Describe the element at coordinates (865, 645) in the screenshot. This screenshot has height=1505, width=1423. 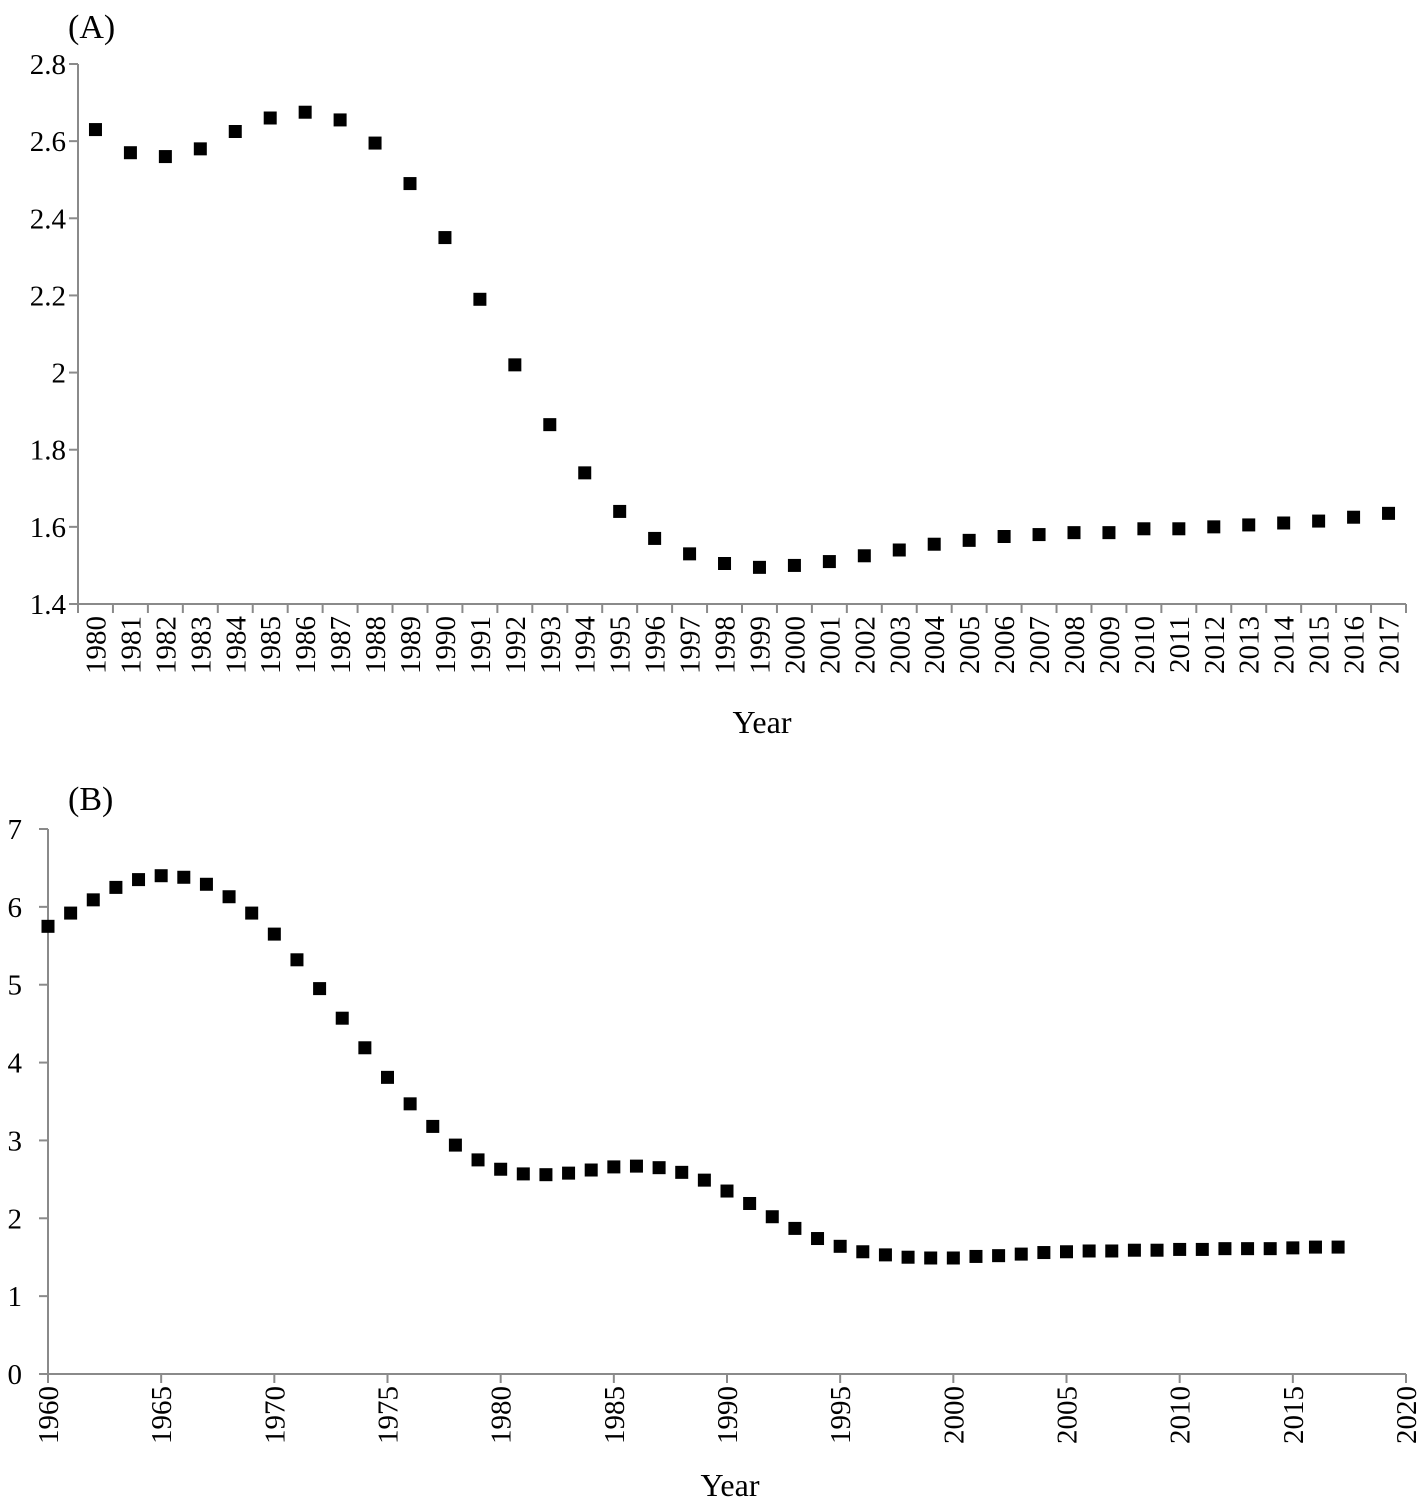
I see `panel-a-x-tick-label: 2002` at that location.